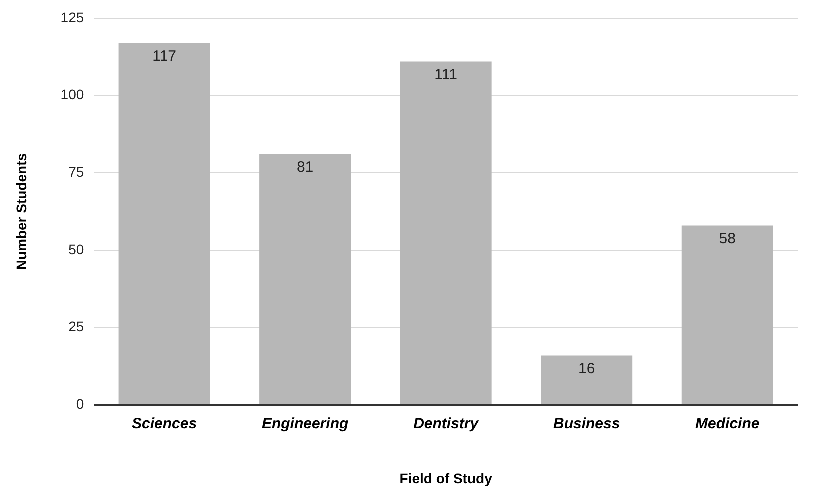 Image resolution: width=822 pixels, height=500 pixels. Describe the element at coordinates (72, 17) in the screenshot. I see `y-tick-label: 125` at that location.